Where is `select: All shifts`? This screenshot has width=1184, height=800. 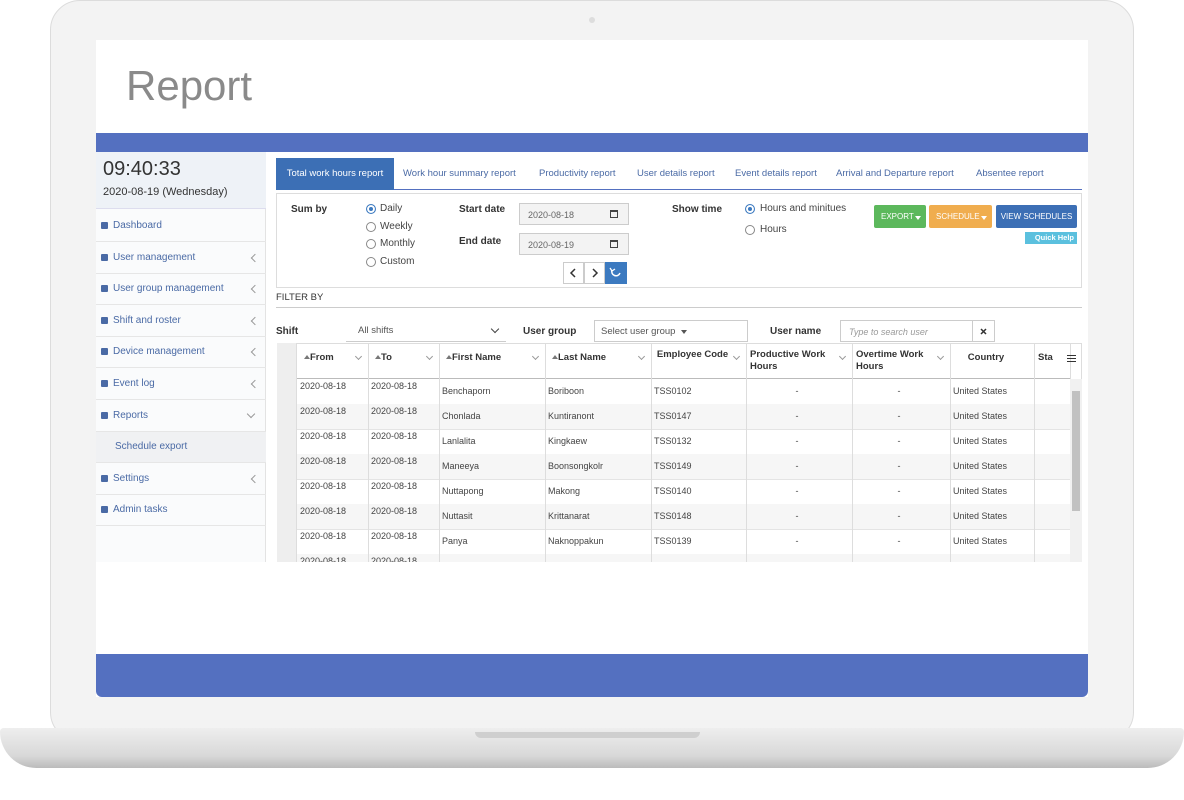
select: All shifts is located at coordinates (426, 331).